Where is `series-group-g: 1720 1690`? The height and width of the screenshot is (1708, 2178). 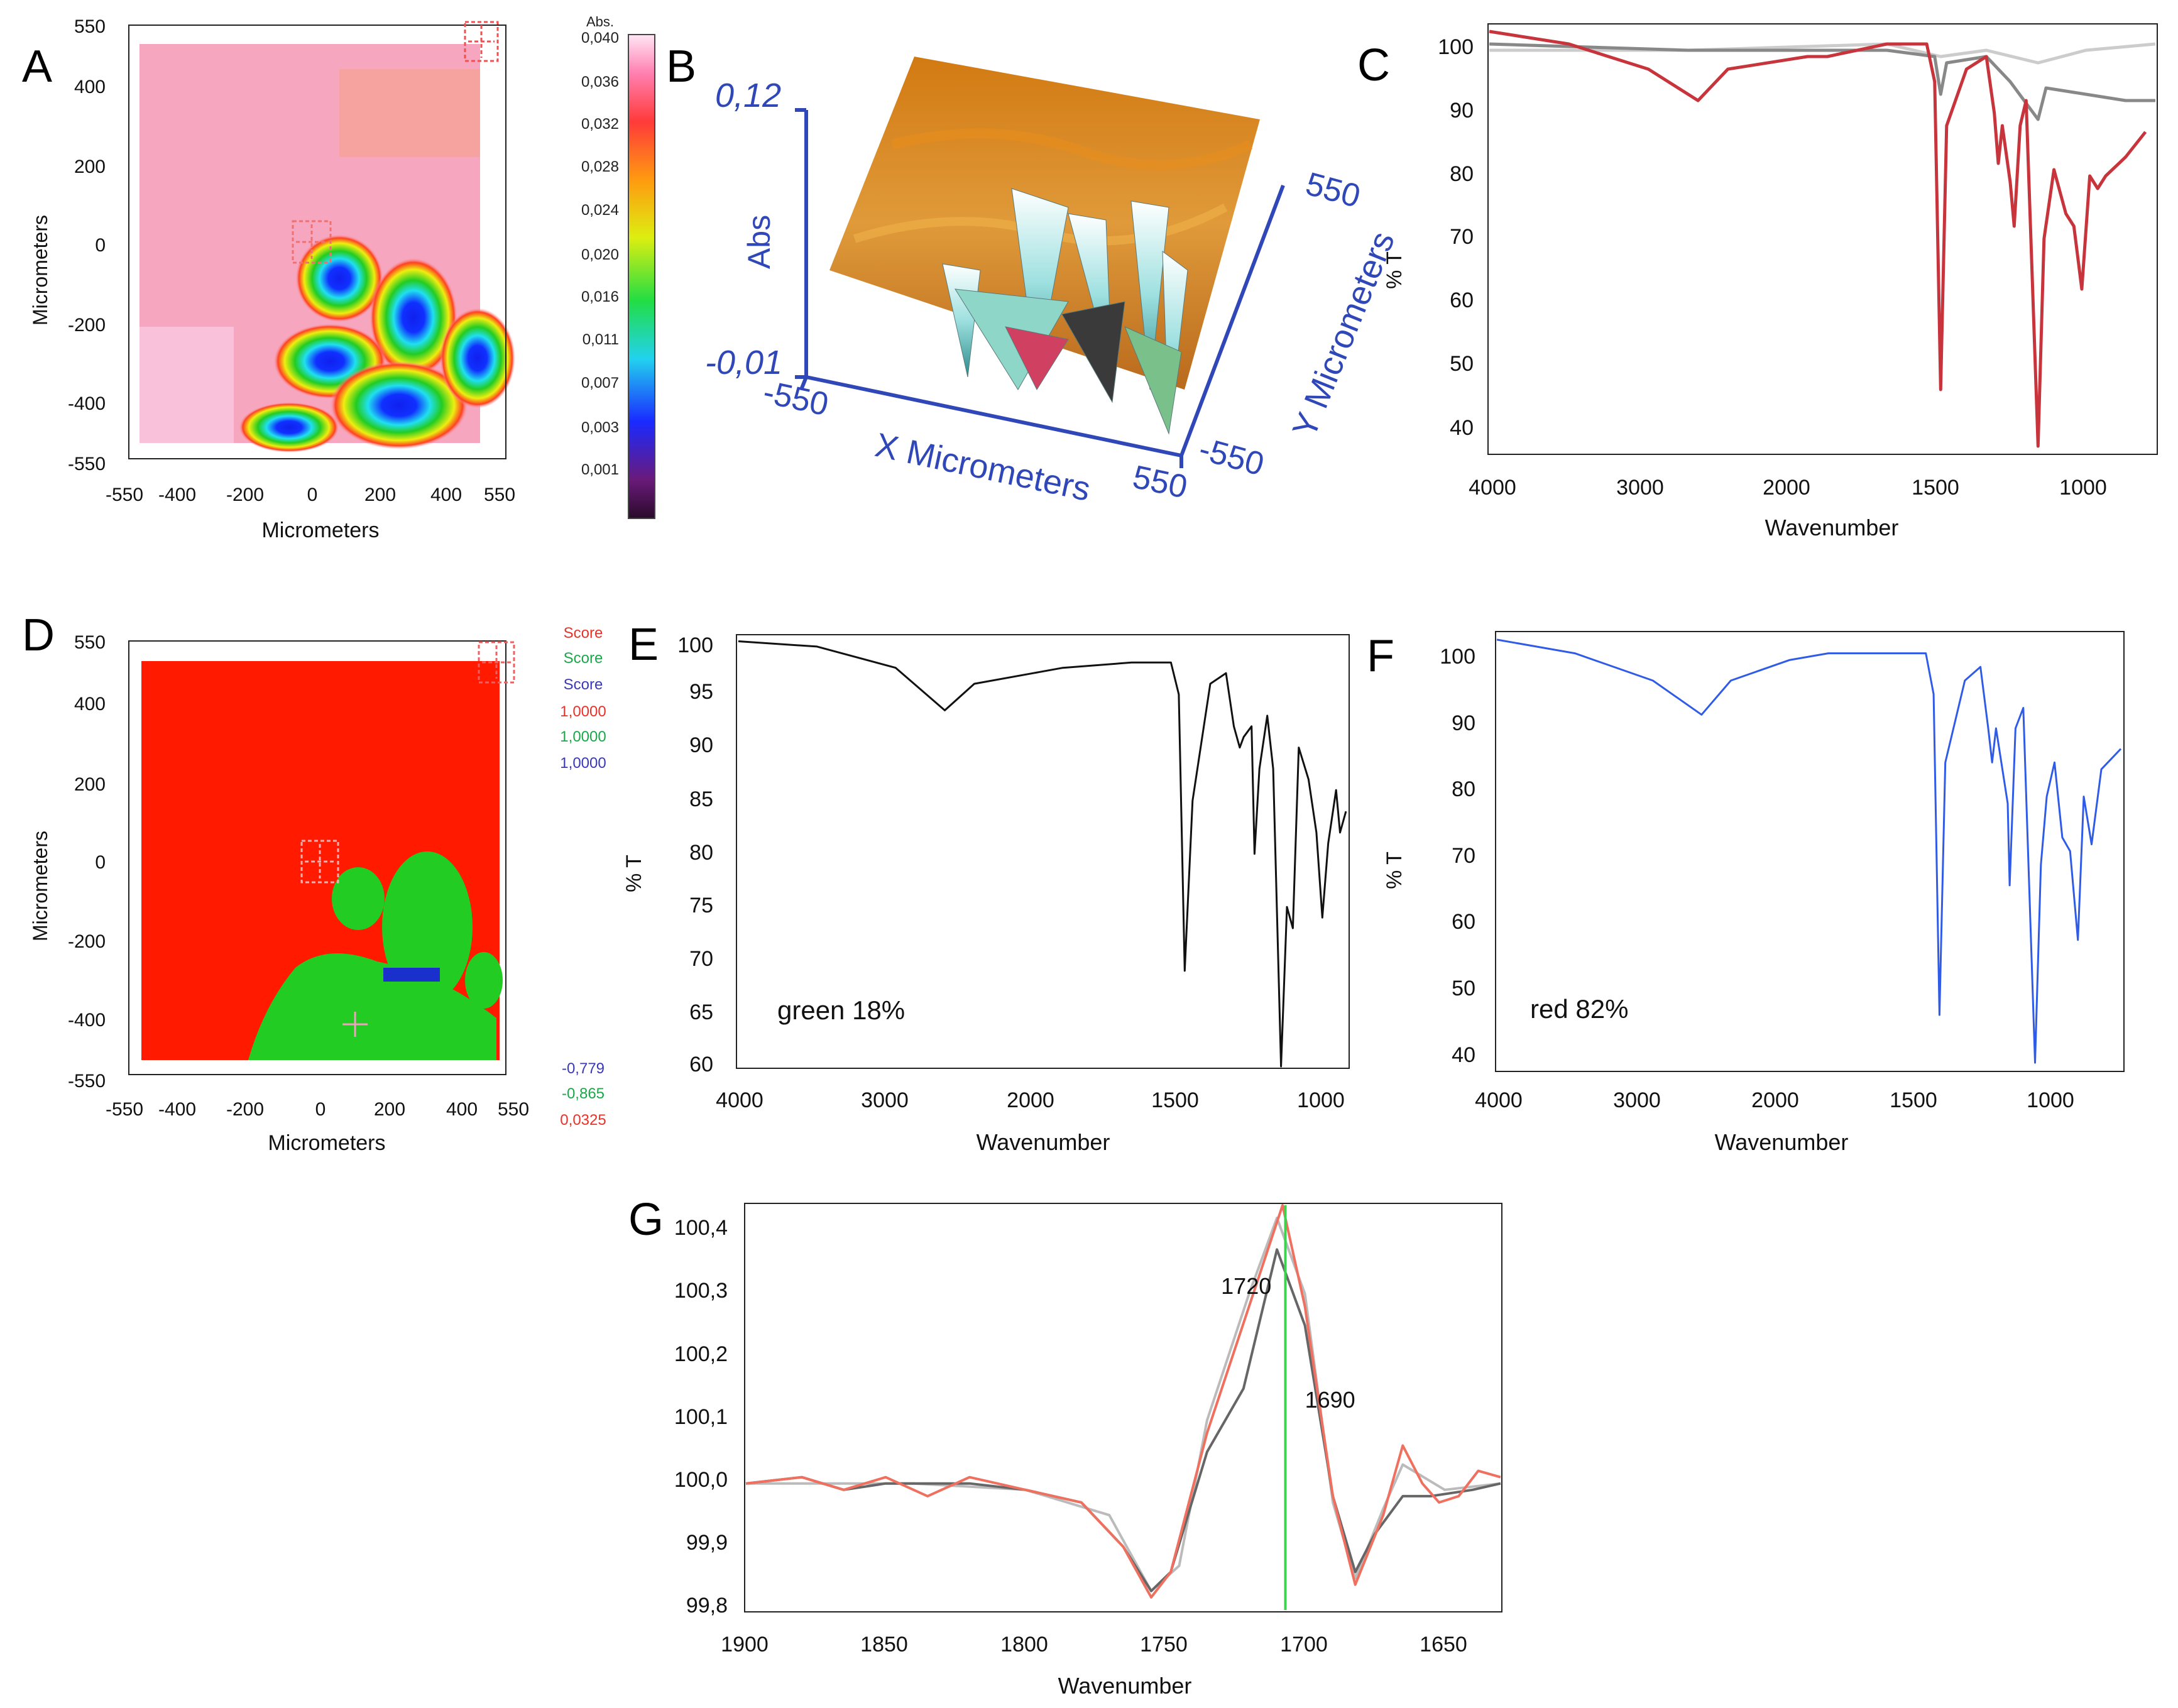 series-group-g: 1720 1690 is located at coordinates (1123, 1407).